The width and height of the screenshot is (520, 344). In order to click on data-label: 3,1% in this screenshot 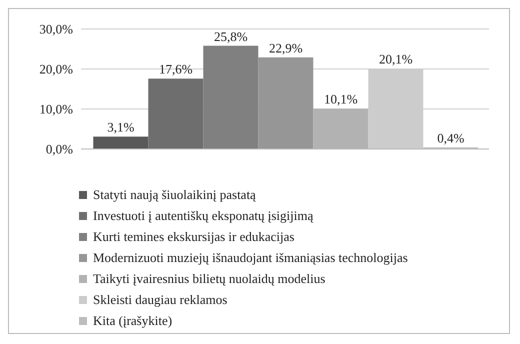, I will do `click(120, 127)`.